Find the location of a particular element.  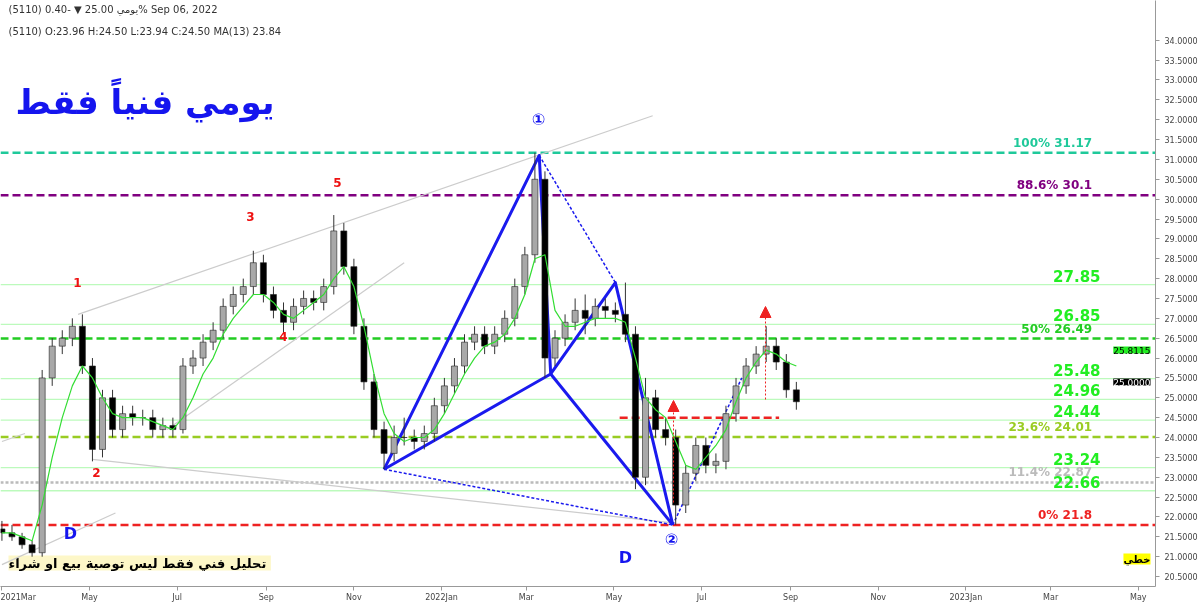

y-tick-label: 24.0000 is located at coordinates (1181, 439).